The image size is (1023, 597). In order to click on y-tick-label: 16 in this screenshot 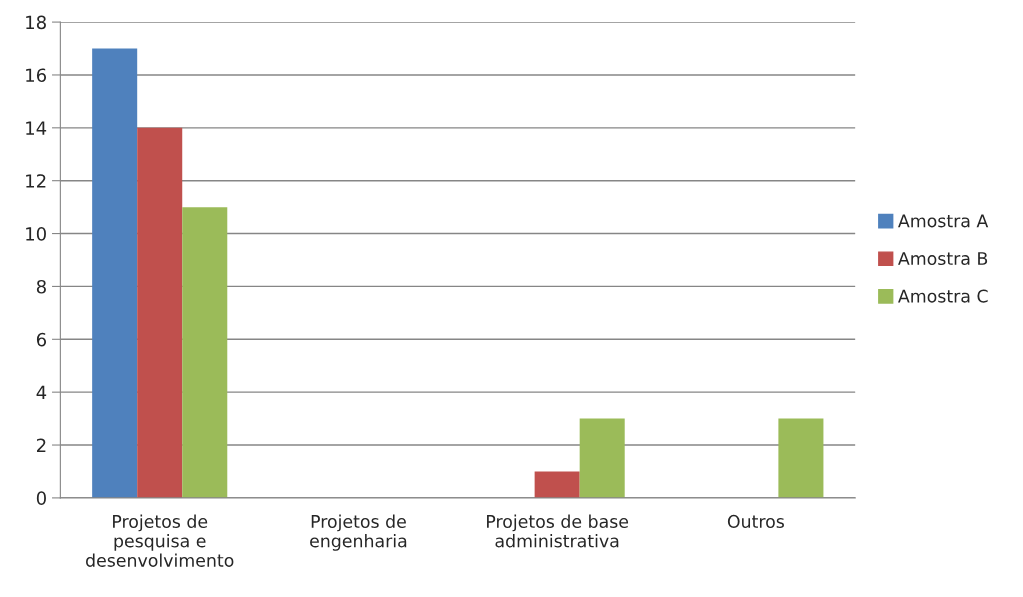, I will do `click(36, 75)`.